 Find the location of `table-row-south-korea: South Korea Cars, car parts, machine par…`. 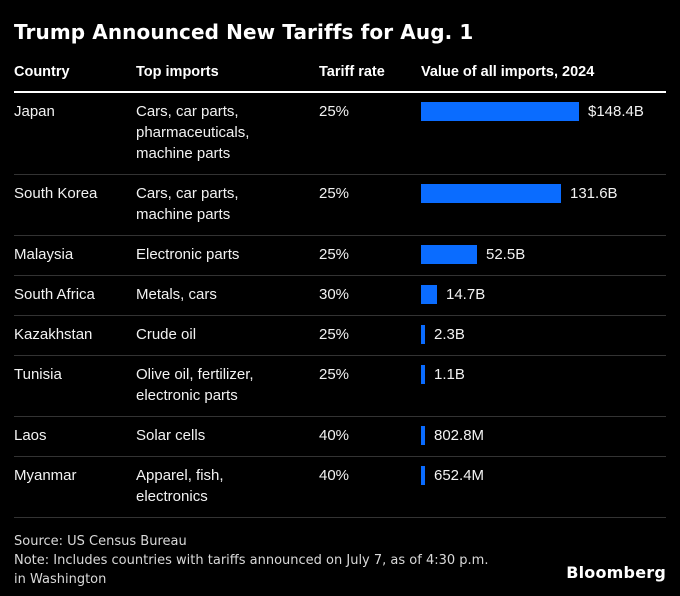

table-row-south-korea: South Korea Cars, car parts, machine par… is located at coordinates (340, 205).